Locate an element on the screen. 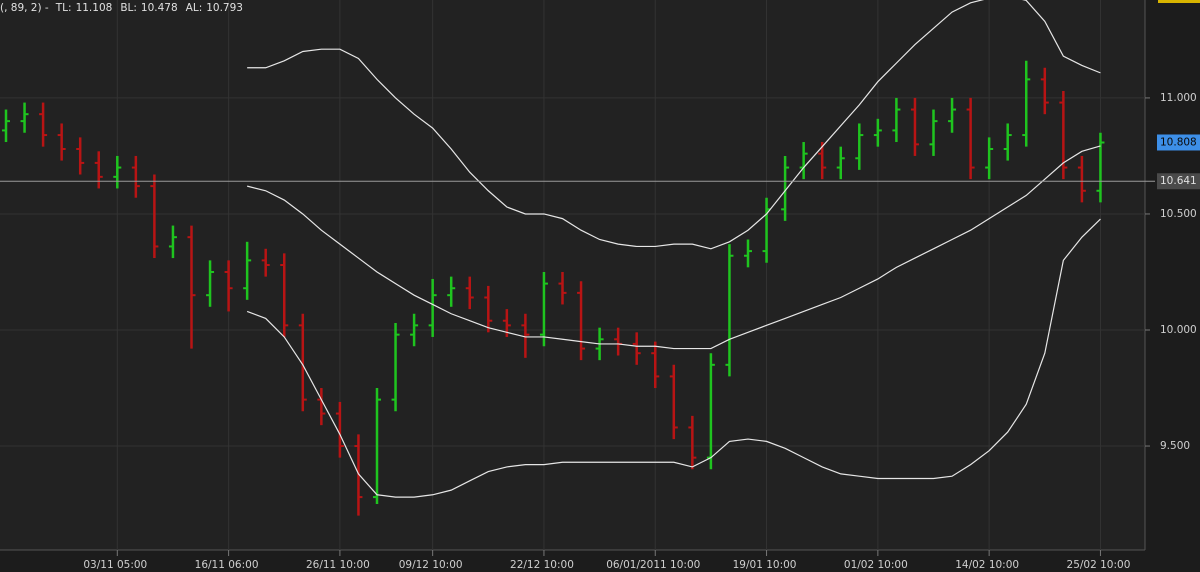 The width and height of the screenshot is (1200, 572). x-tick-label: 09/12 10:00 is located at coordinates (431, 565).